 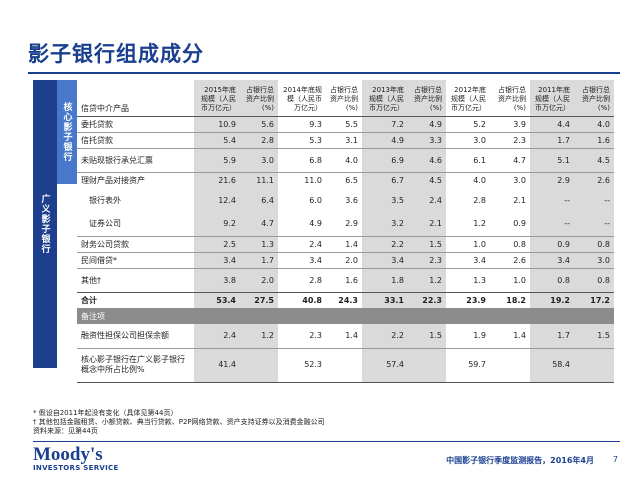 What do you see at coordinates (512, 98) in the screenshot?
I see `header-2012-pct: 占银行总资产比例(%)` at bounding box center [512, 98].